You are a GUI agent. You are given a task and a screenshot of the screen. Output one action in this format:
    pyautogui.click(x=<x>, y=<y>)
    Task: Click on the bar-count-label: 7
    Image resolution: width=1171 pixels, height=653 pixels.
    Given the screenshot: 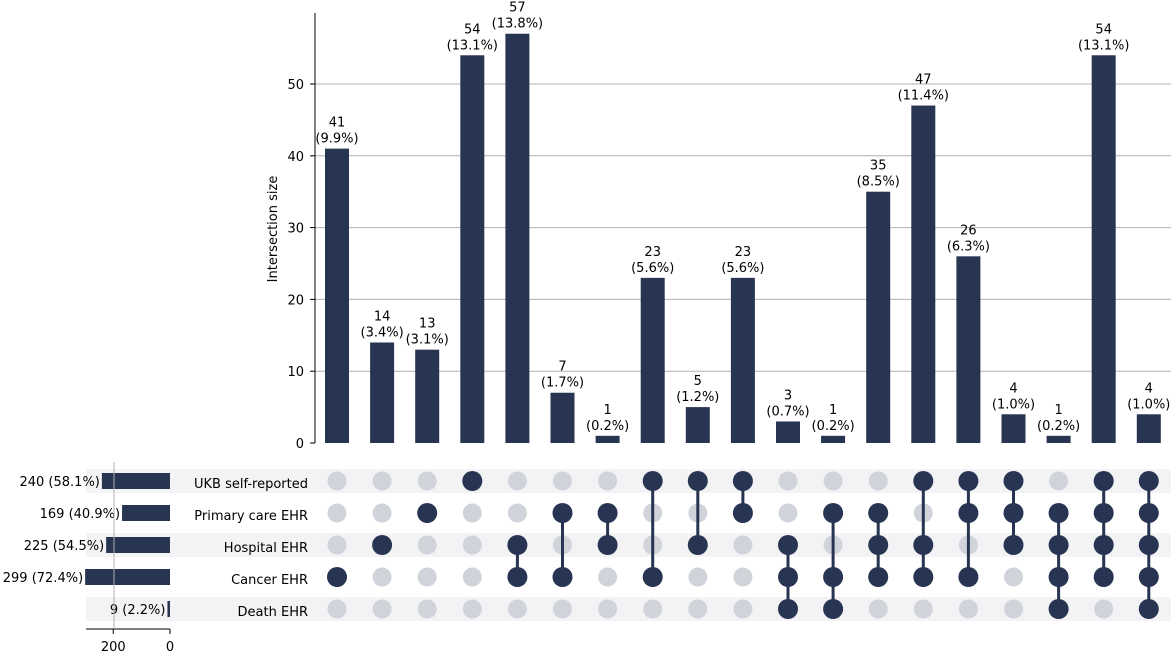 What is the action you would take?
    pyautogui.click(x=562, y=367)
    